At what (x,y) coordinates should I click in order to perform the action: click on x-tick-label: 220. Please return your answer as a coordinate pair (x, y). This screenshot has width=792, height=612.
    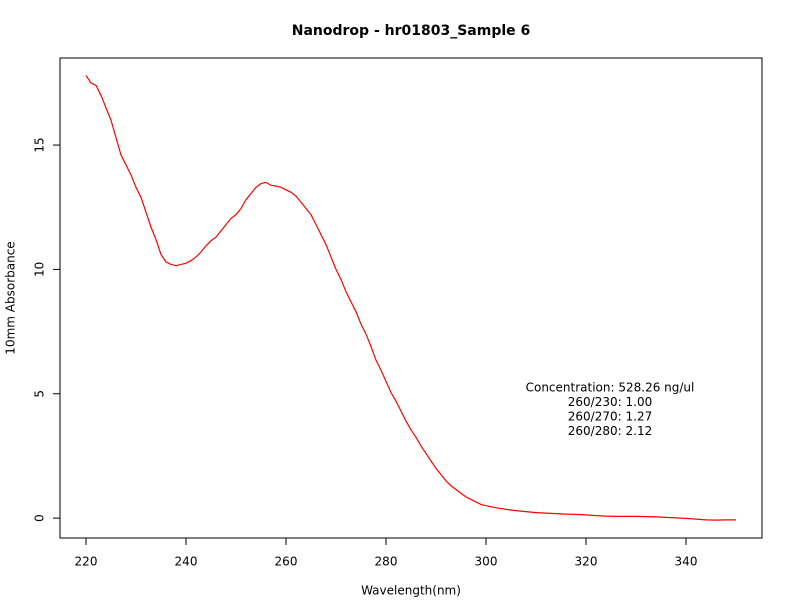
    Looking at the image, I should click on (86, 562).